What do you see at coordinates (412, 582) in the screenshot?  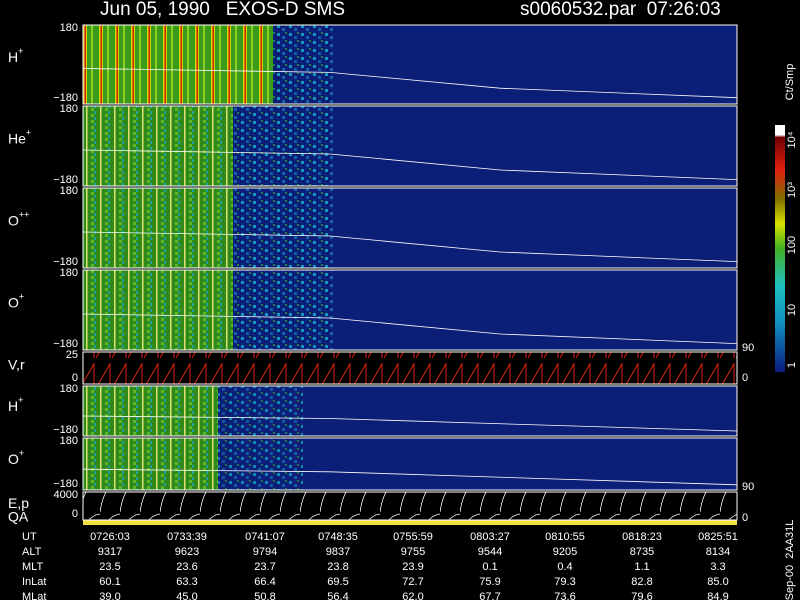 I see `cell: 72.7` at bounding box center [412, 582].